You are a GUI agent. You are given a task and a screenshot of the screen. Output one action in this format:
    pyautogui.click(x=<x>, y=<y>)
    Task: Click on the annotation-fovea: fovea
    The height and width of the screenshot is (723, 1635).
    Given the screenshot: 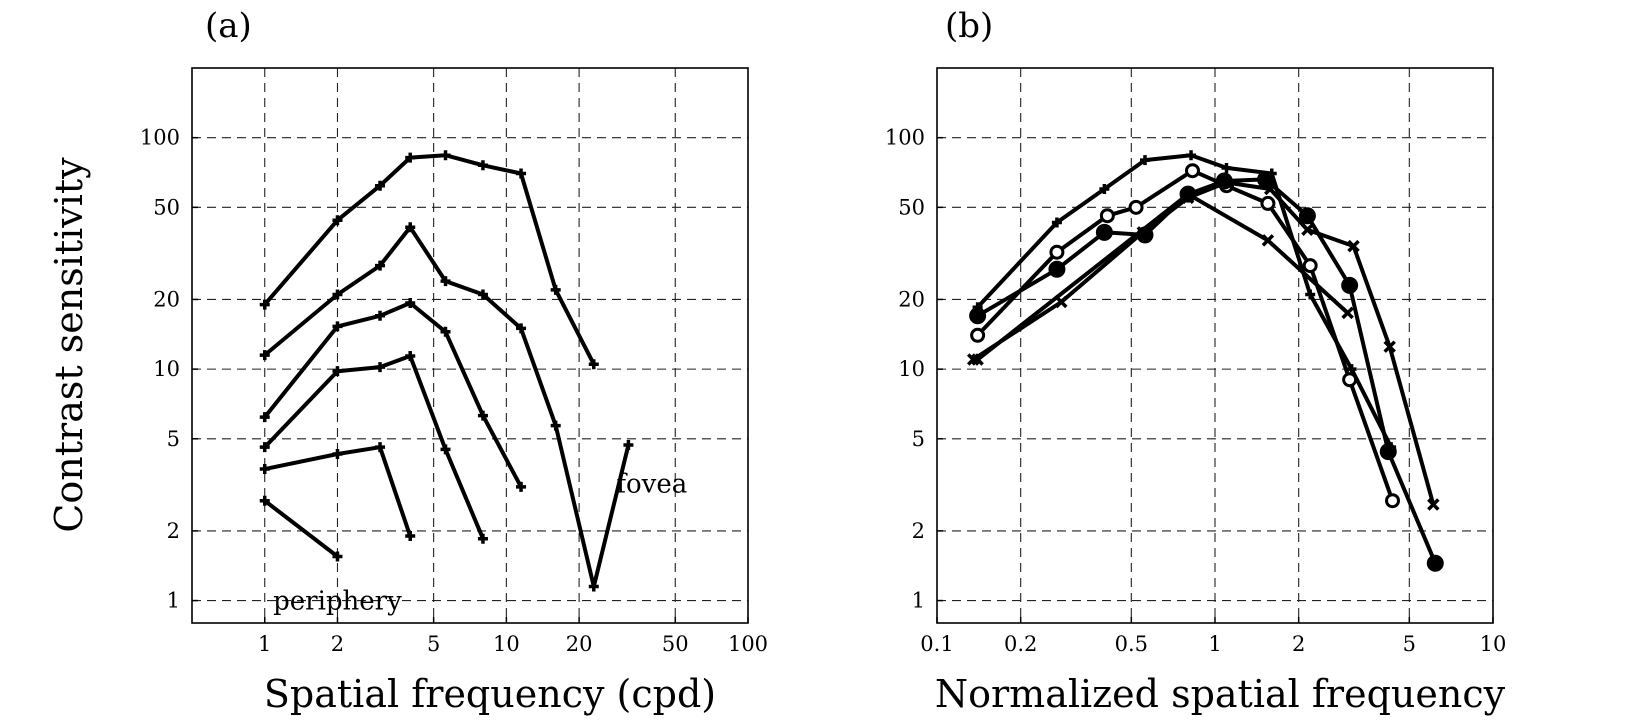 What is the action you would take?
    pyautogui.click(x=651, y=485)
    